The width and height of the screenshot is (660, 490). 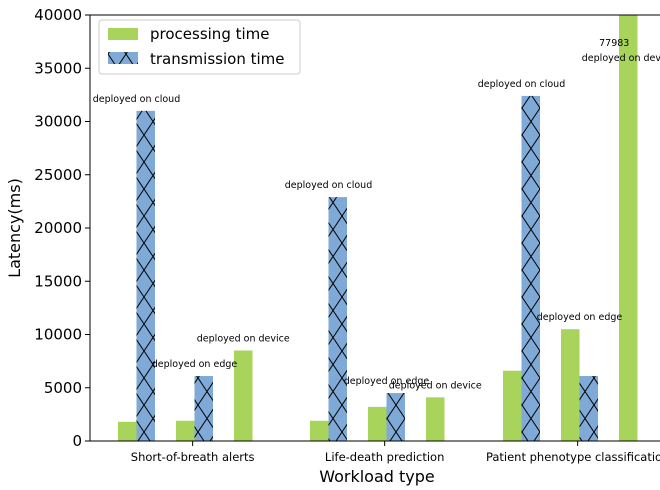 What do you see at coordinates (58, 228) in the screenshot?
I see `y-tick-label: 20000` at bounding box center [58, 228].